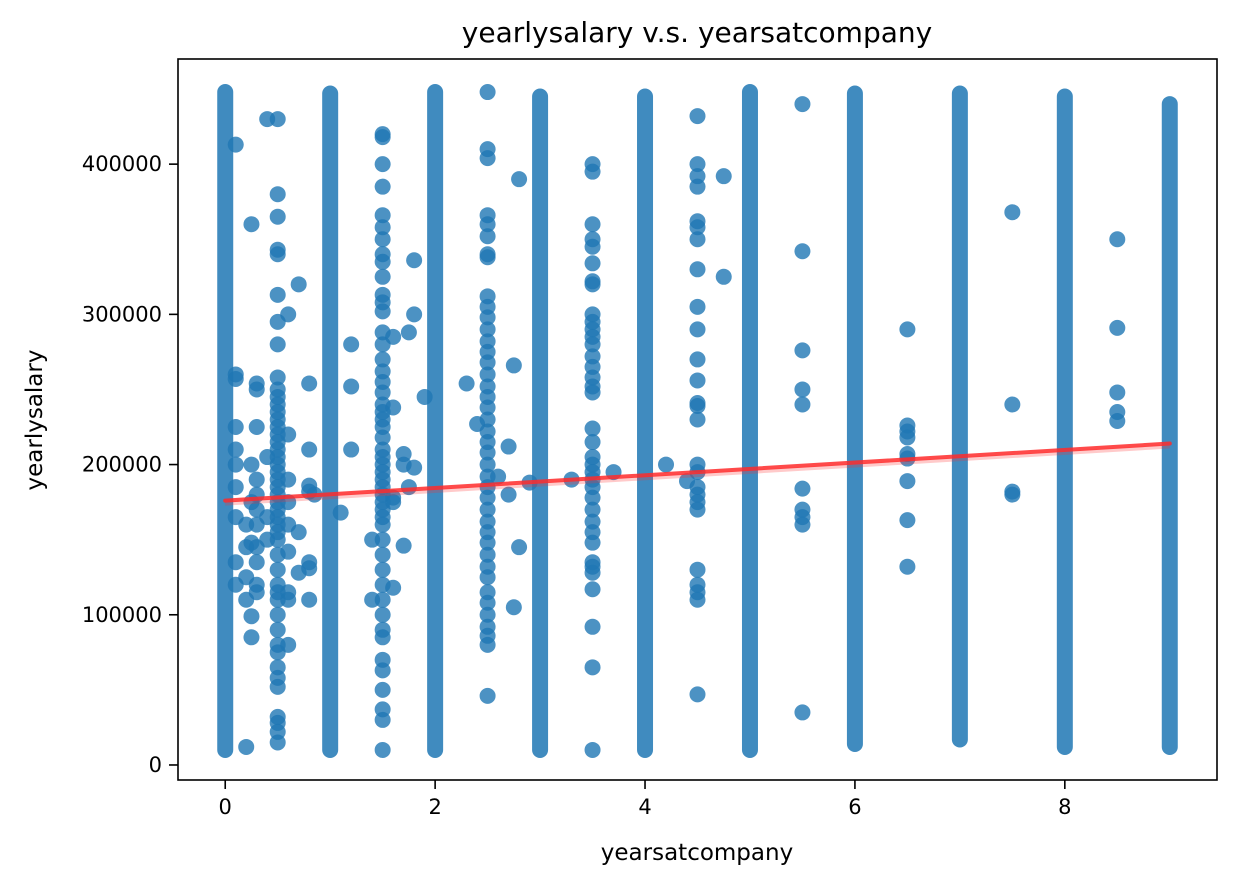 This screenshot has width=1237, height=884. What do you see at coordinates (122, 314) in the screenshot?
I see `y-tick-label: 300000` at bounding box center [122, 314].